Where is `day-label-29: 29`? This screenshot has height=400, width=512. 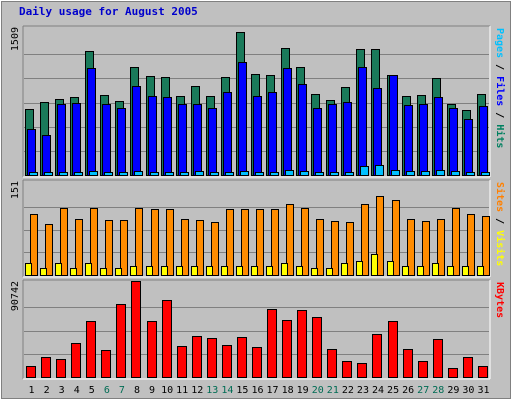
day-label-29: 29 is located at coordinates (453, 390).